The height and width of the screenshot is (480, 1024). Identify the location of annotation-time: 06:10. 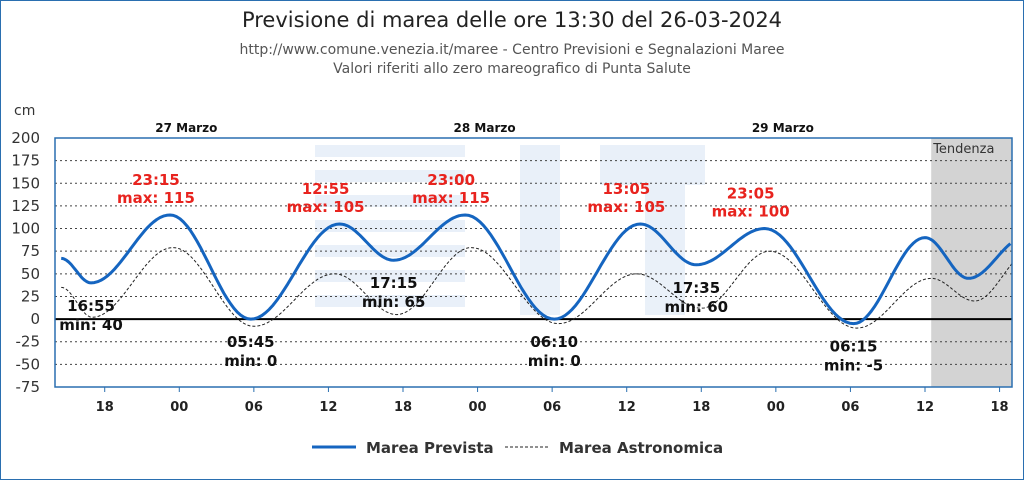
(554, 342).